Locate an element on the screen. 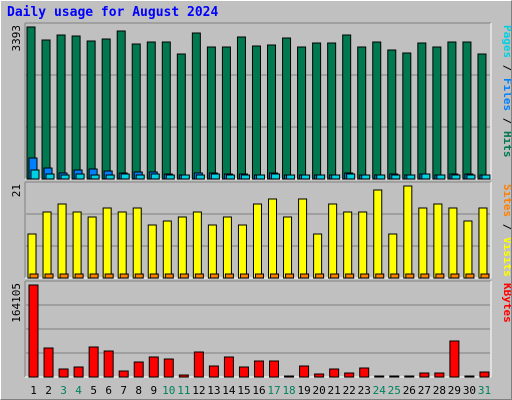  x-tick-label: 22 is located at coordinates (349, 390).